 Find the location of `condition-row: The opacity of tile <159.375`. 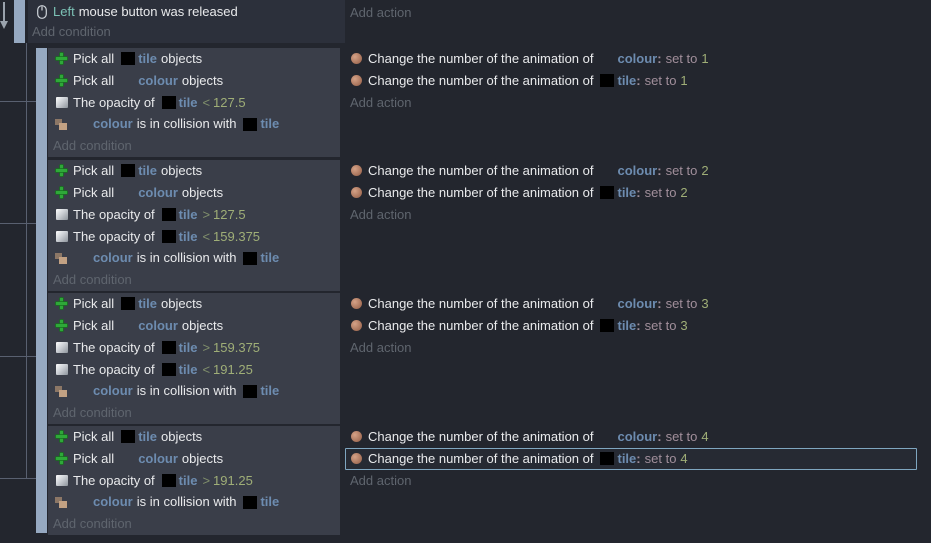

condition-row: The opacity of tile <159.375 is located at coordinates (194, 237).